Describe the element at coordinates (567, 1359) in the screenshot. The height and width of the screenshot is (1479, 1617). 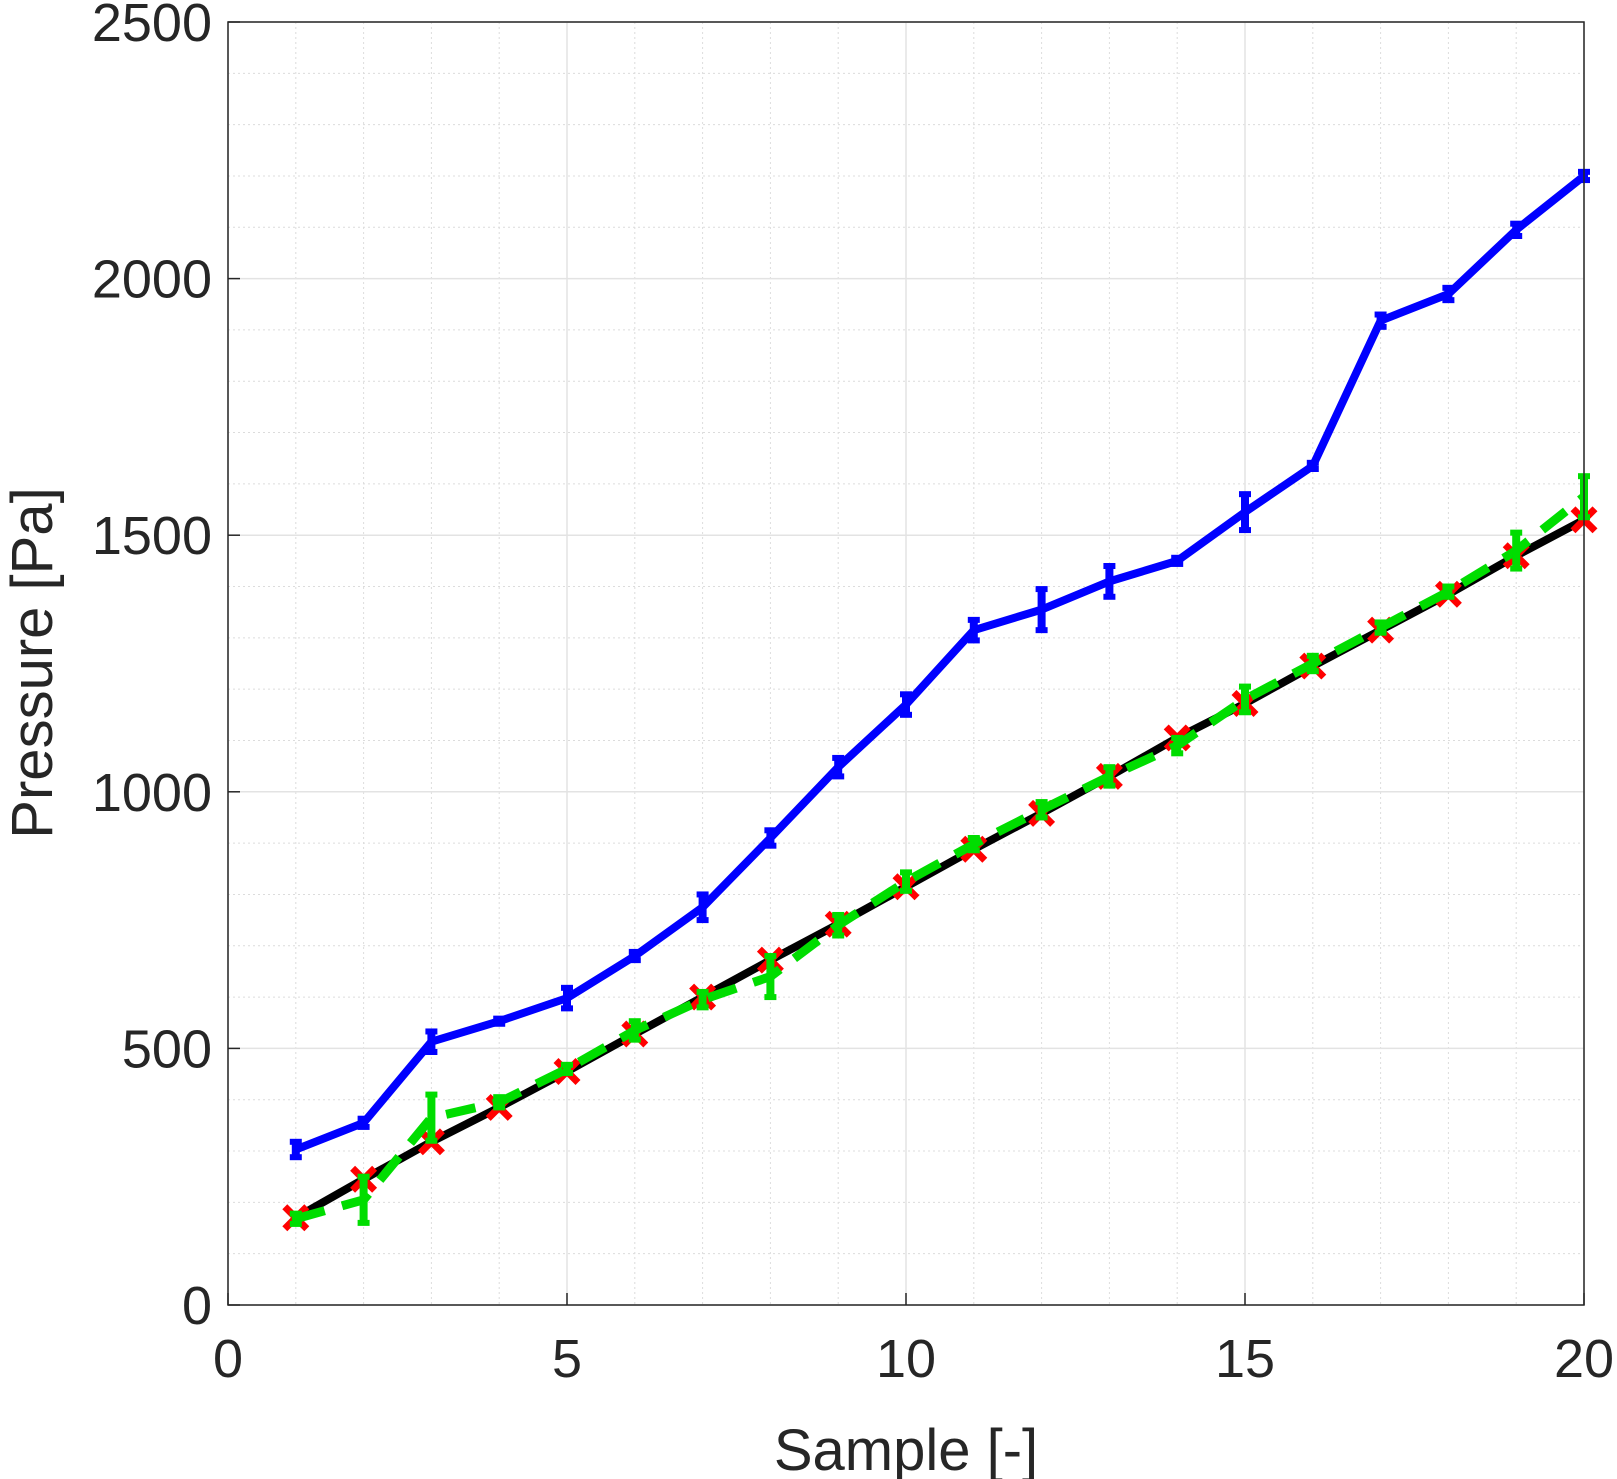
I see `x-tick-label: 5` at that location.